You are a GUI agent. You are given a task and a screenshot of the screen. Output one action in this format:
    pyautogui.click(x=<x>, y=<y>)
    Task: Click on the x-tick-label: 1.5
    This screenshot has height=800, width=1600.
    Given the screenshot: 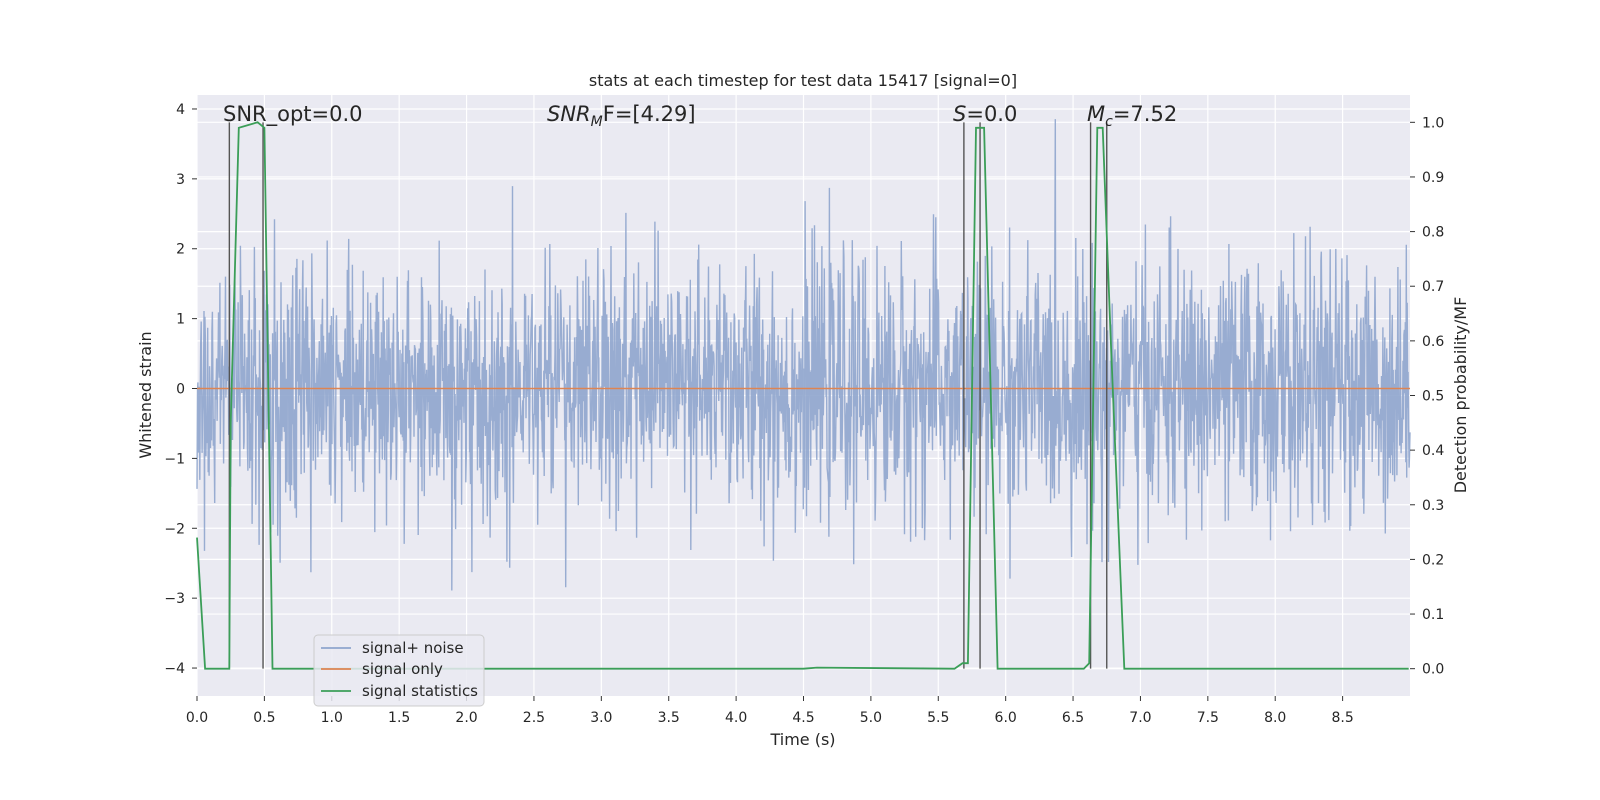 What is the action you would take?
    pyautogui.click(x=399, y=718)
    